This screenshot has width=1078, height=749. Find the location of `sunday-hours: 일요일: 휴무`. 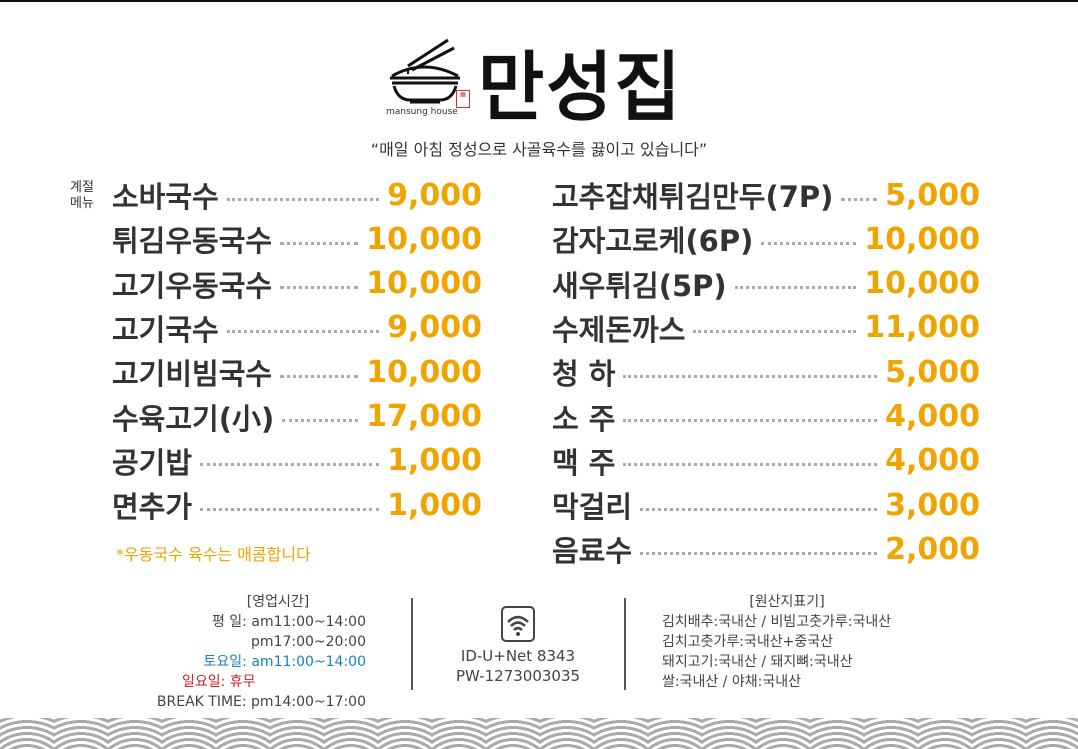

sunday-hours: 일요일: 휴무 is located at coordinates (219, 682).